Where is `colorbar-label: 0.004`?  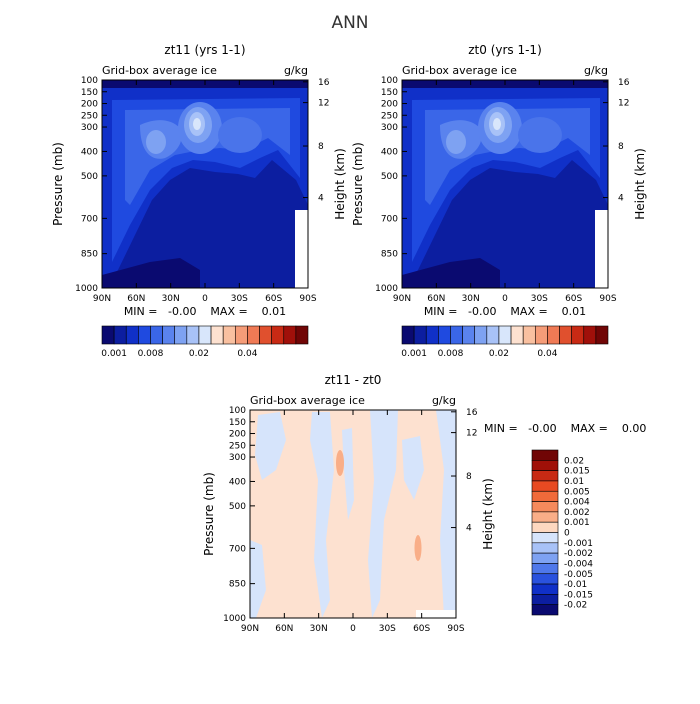
colorbar-label: 0.004 is located at coordinates (577, 503).